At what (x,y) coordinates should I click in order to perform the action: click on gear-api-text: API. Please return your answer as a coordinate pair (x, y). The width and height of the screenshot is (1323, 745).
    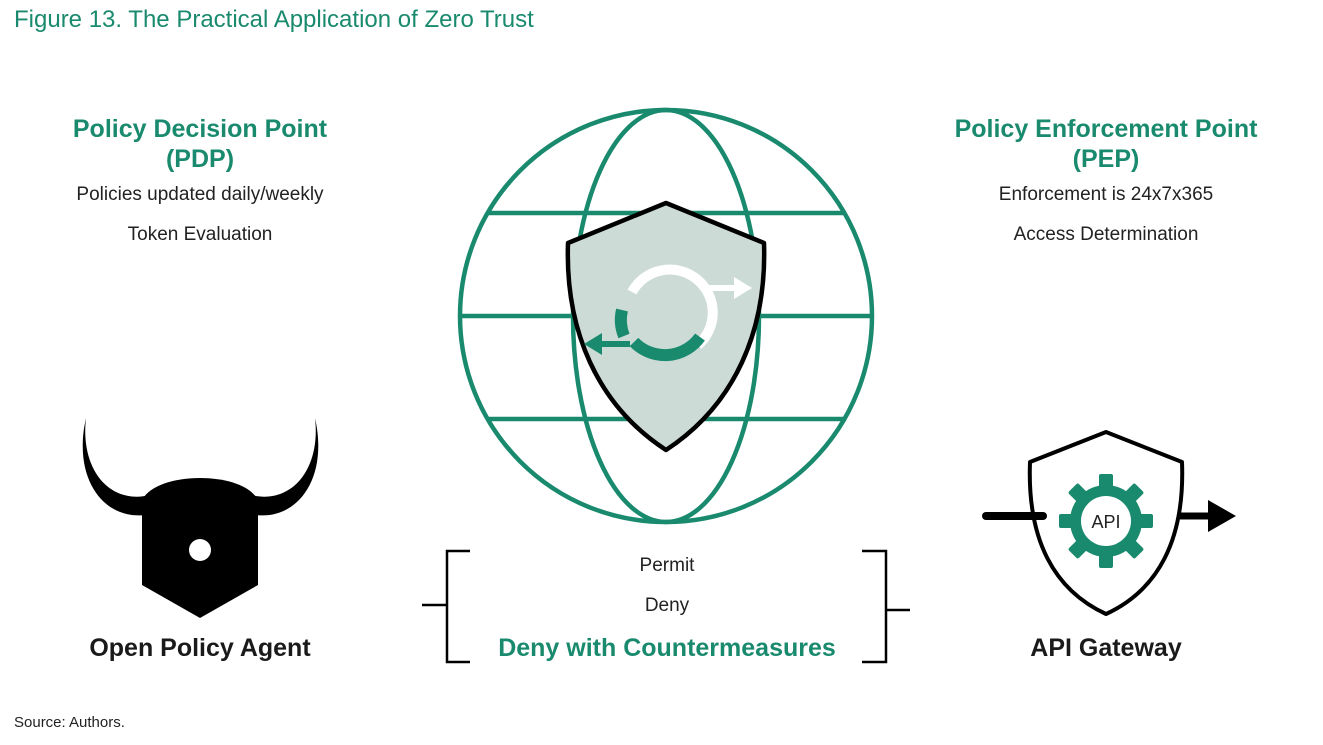
    Looking at the image, I should click on (1105, 522).